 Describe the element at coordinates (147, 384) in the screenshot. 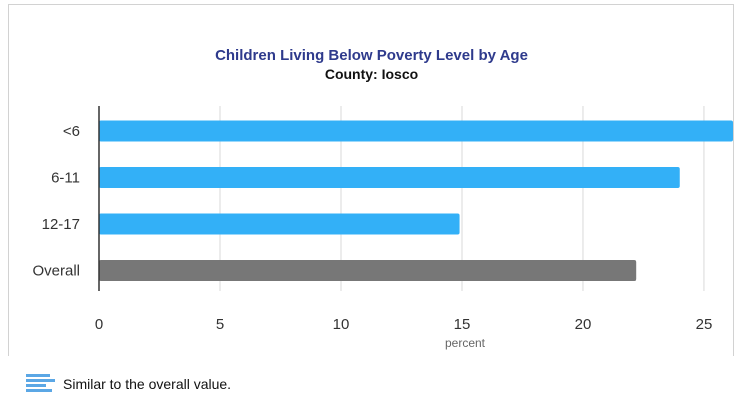

I see `legend-label: Similar to the overall value.` at that location.